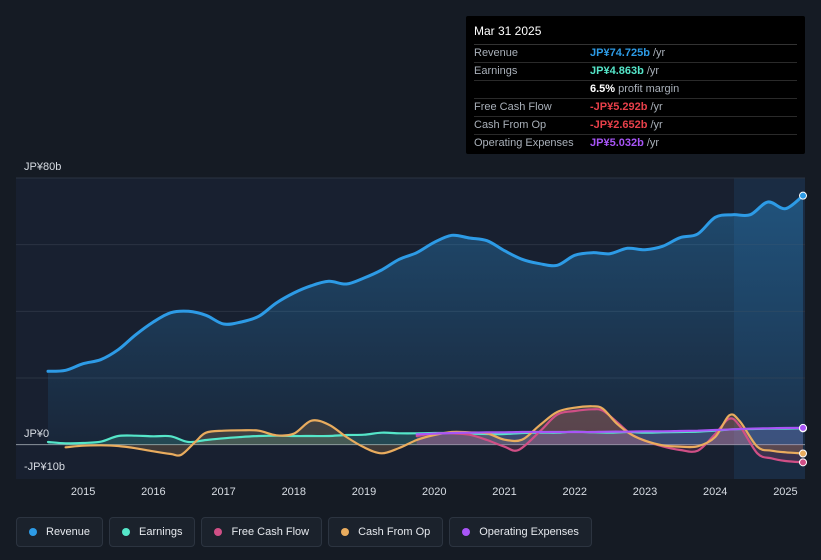  What do you see at coordinates (803, 329) in the screenshot?
I see `series-endpoints` at bounding box center [803, 329].